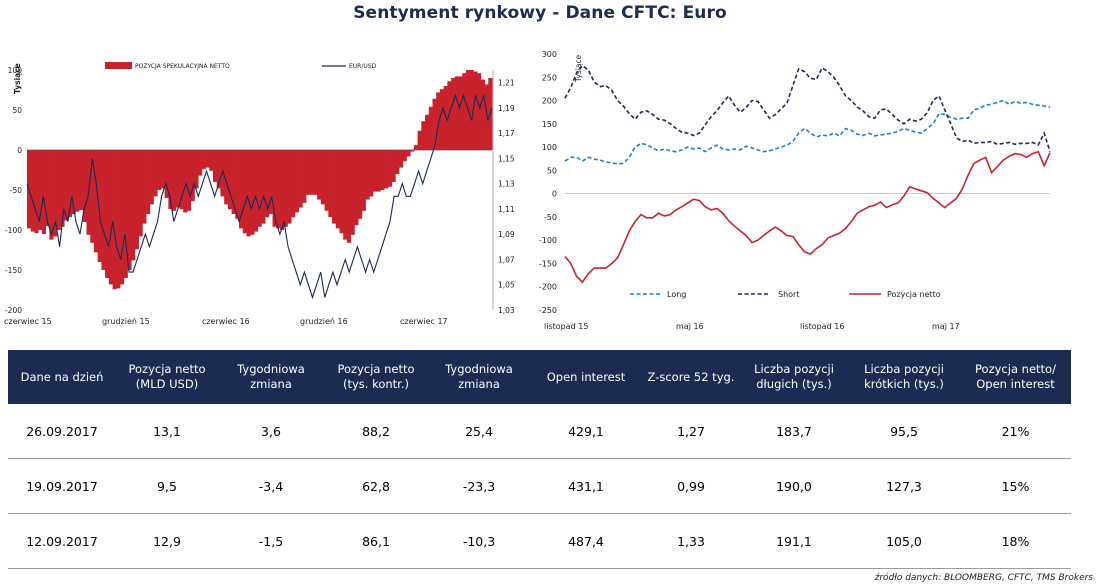 The image size is (1105, 587). Describe the element at coordinates (690, 326) in the screenshot. I see `x-tick-label: maj 16` at that location.